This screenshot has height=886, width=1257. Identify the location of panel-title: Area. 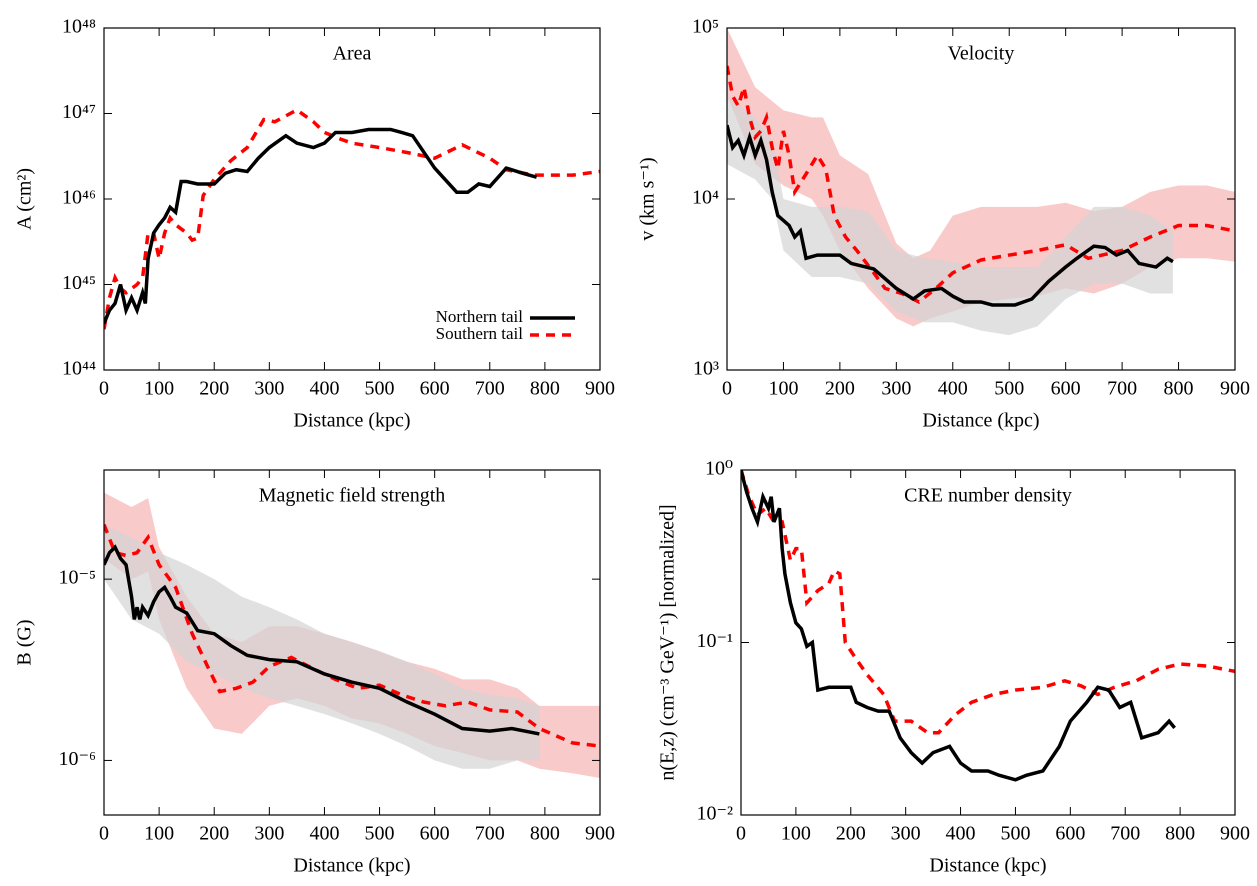
(352, 54).